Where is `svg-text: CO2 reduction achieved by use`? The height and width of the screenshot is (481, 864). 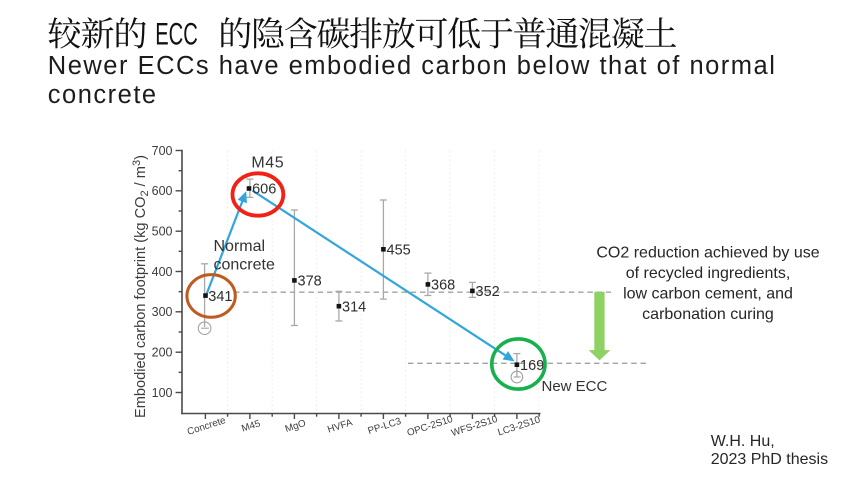
svg-text: CO2 reduction achieved by use is located at coordinates (707, 253).